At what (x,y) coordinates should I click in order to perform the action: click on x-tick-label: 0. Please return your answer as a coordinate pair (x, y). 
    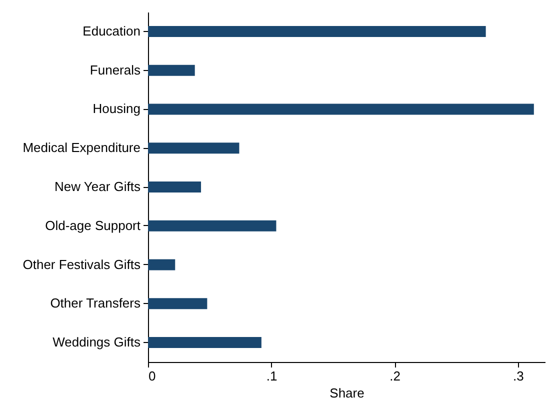
    Looking at the image, I should click on (152, 376).